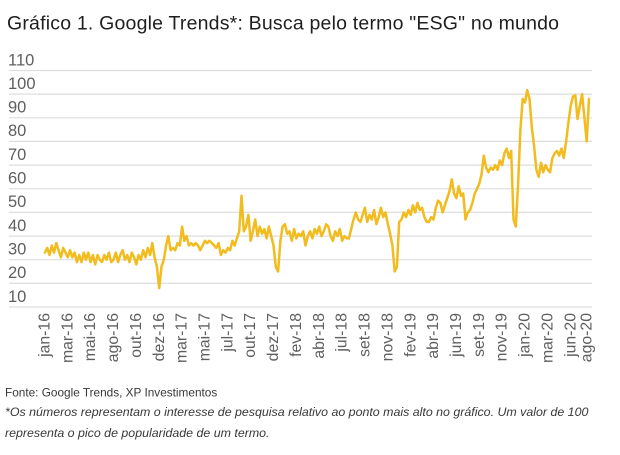 The image size is (620, 455). I want to click on svg-text: ago-20, so click(587, 337).